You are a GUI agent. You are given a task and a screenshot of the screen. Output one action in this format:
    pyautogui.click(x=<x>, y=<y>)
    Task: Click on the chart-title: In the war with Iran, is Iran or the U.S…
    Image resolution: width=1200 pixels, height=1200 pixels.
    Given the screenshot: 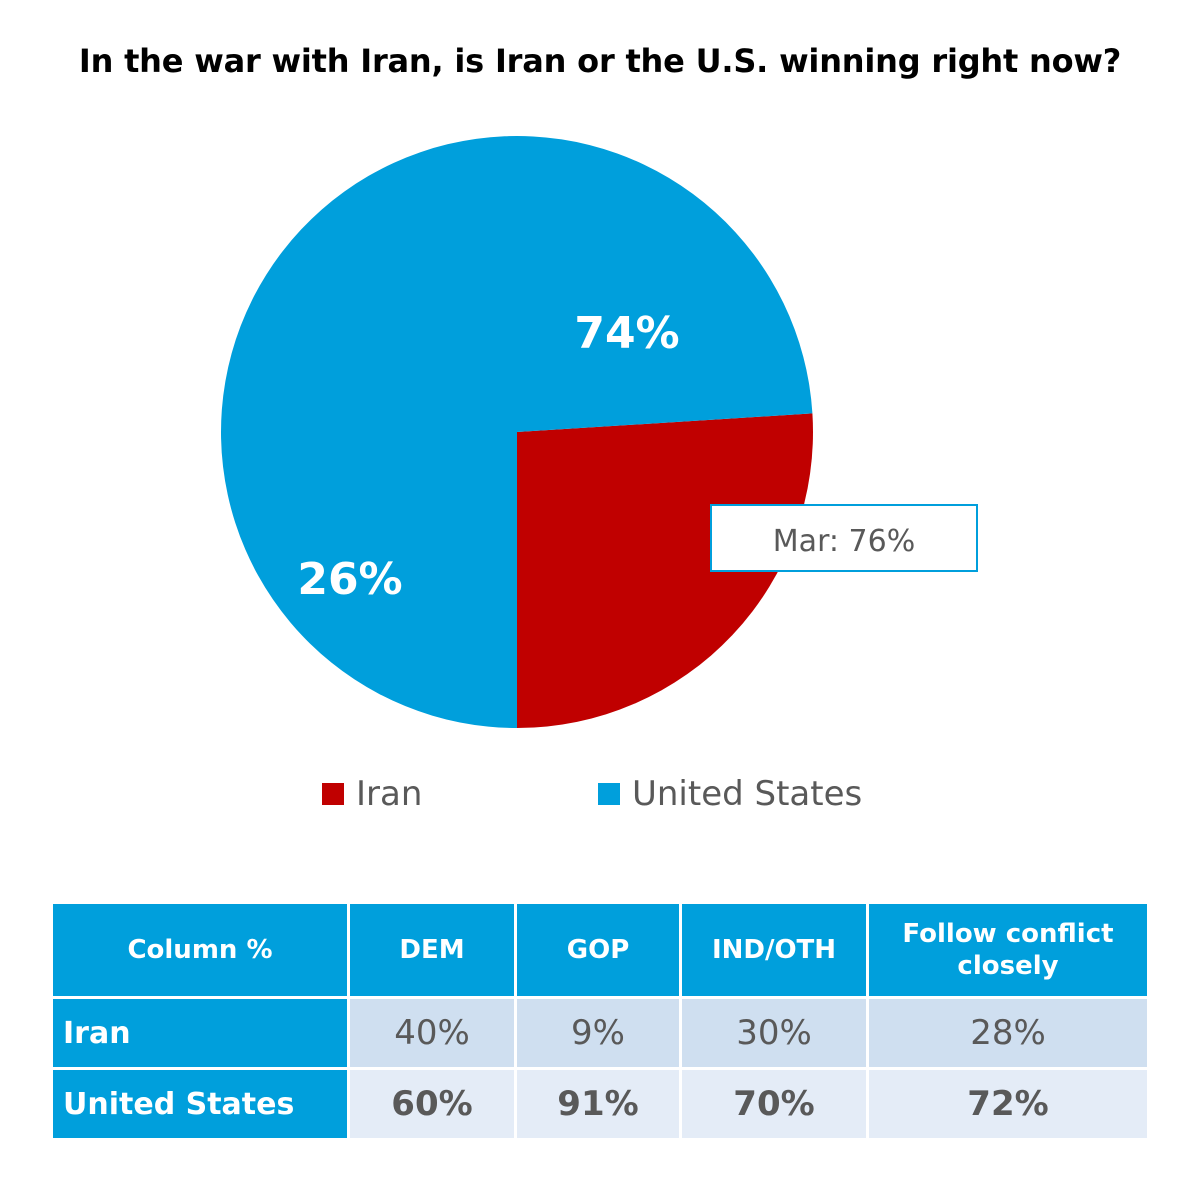 What is the action you would take?
    pyautogui.click(x=600, y=61)
    